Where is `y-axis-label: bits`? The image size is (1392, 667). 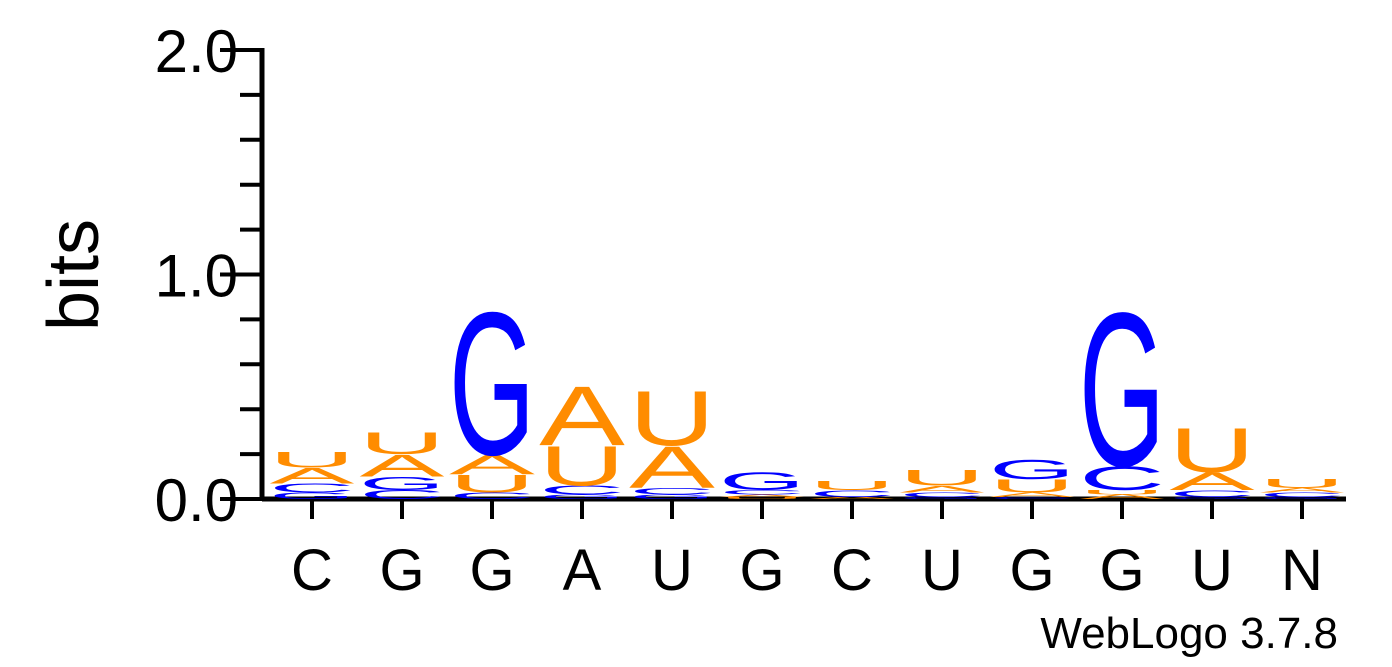
y-axis-label: bits is located at coordinates (74, 275).